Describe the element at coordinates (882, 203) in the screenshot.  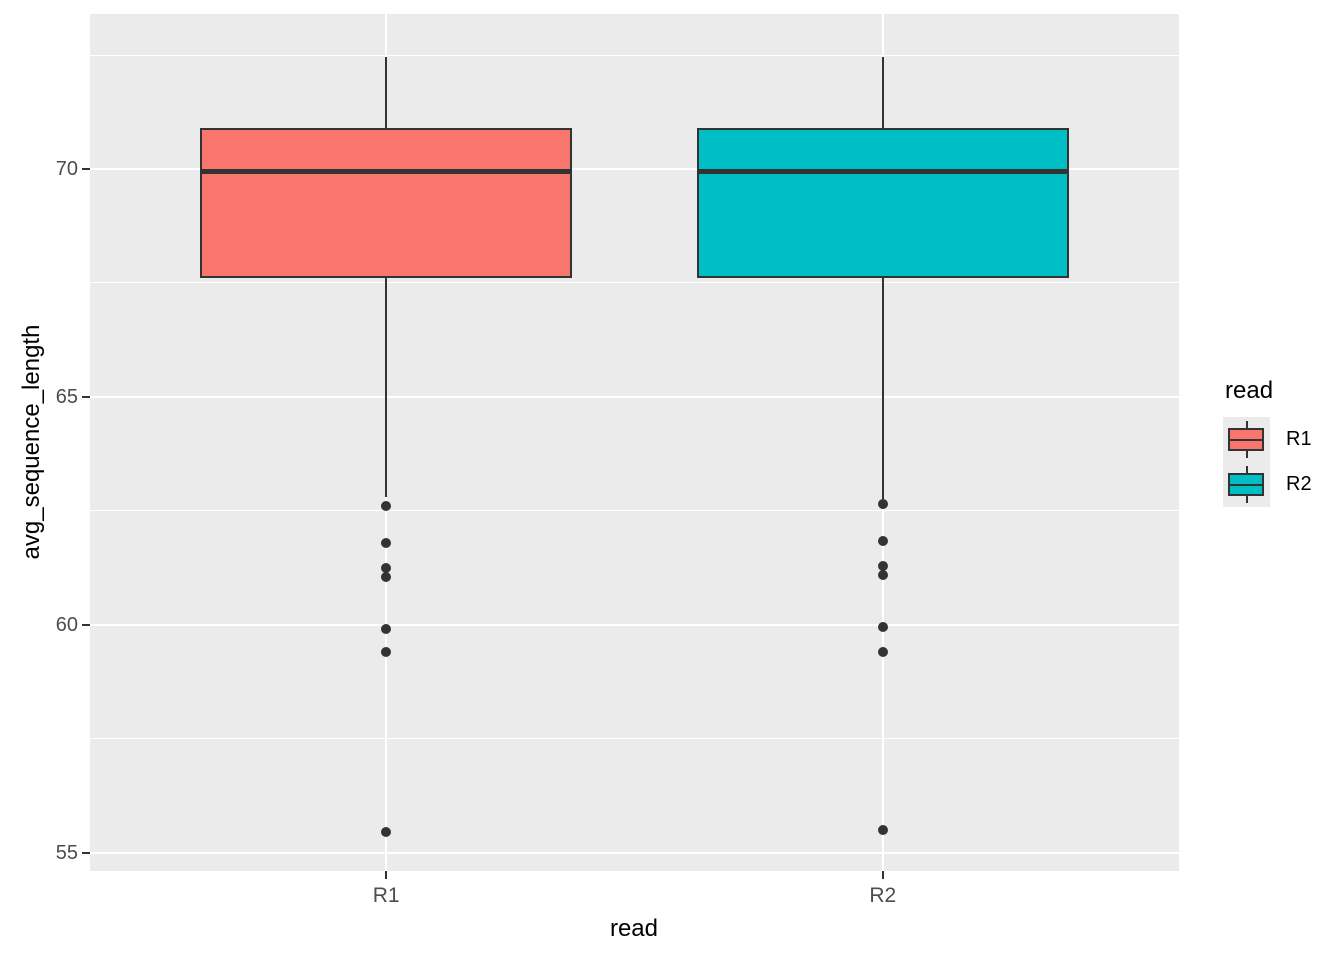
I see `boxplot-box-R2` at that location.